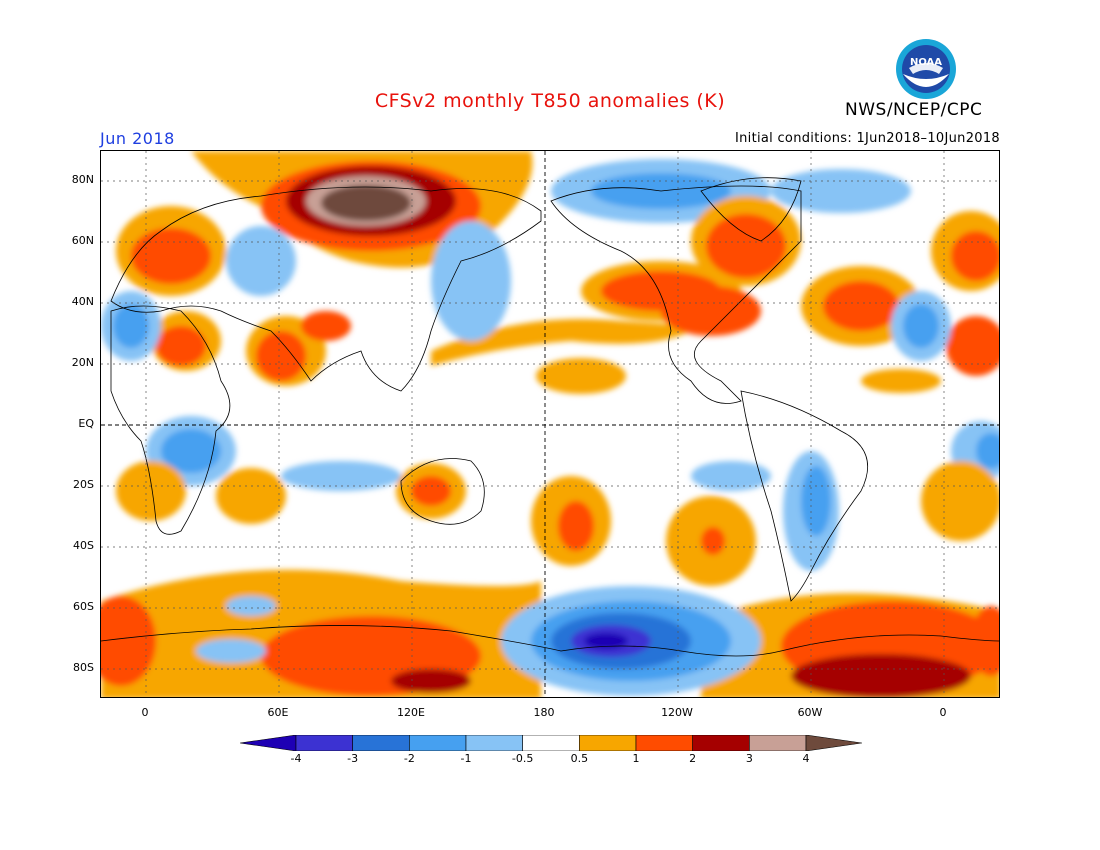 The width and height of the screenshot is (1100, 850). I want to click on lon-label: 60W, so click(810, 712).